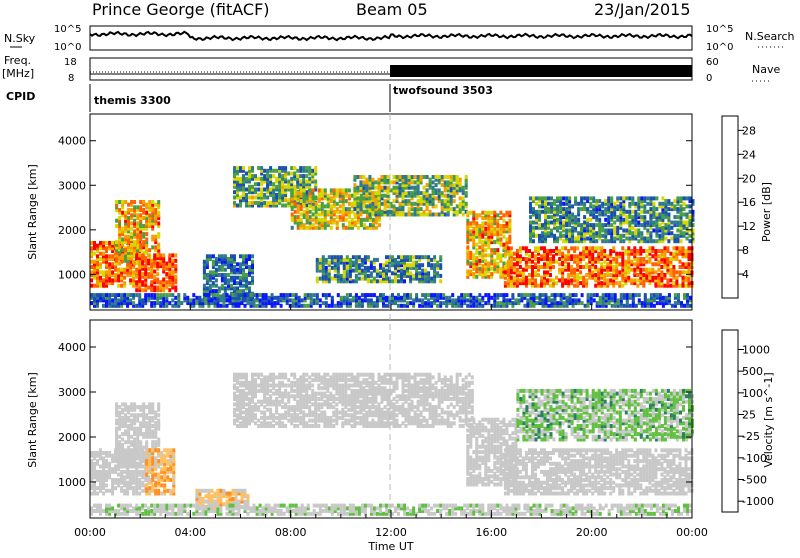 This screenshot has height=558, width=800. I want to click on noise-left-tick-bottom: 10^0, so click(67, 47).